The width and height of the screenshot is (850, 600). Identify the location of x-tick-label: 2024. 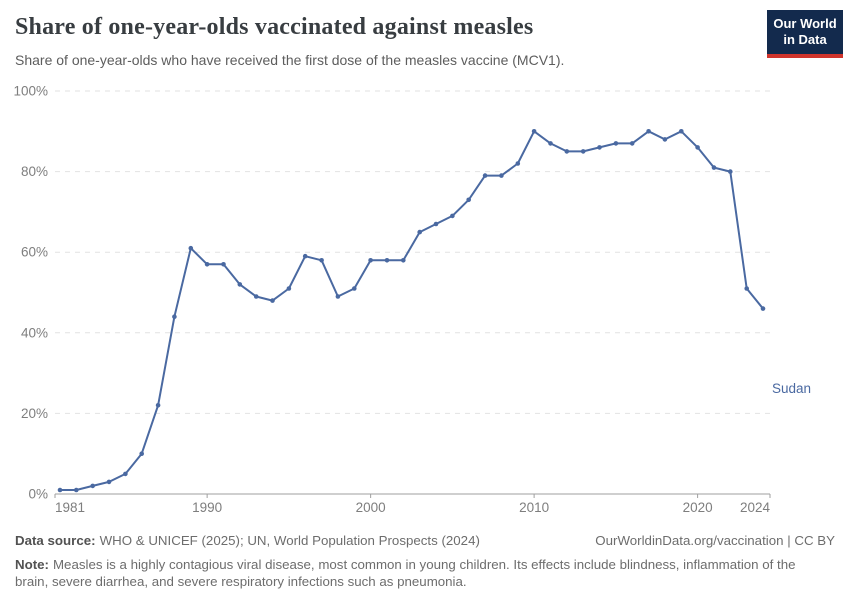
(755, 507).